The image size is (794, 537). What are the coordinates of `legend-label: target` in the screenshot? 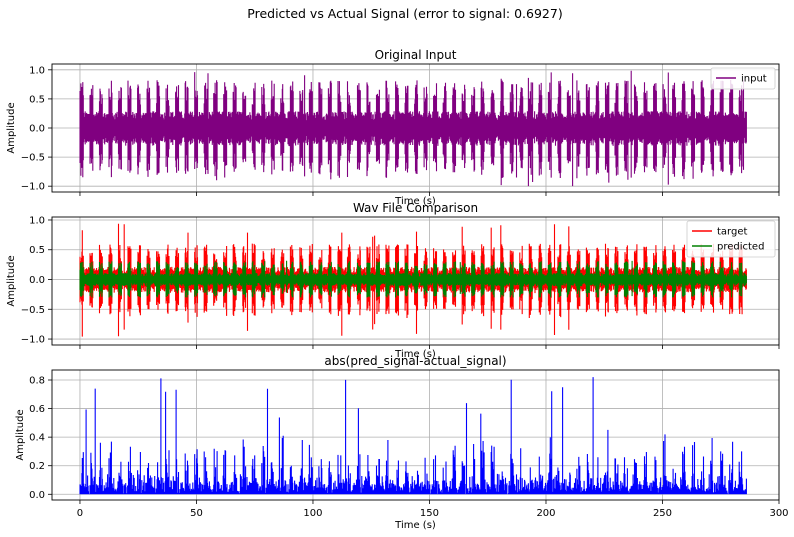 It's located at (732, 232).